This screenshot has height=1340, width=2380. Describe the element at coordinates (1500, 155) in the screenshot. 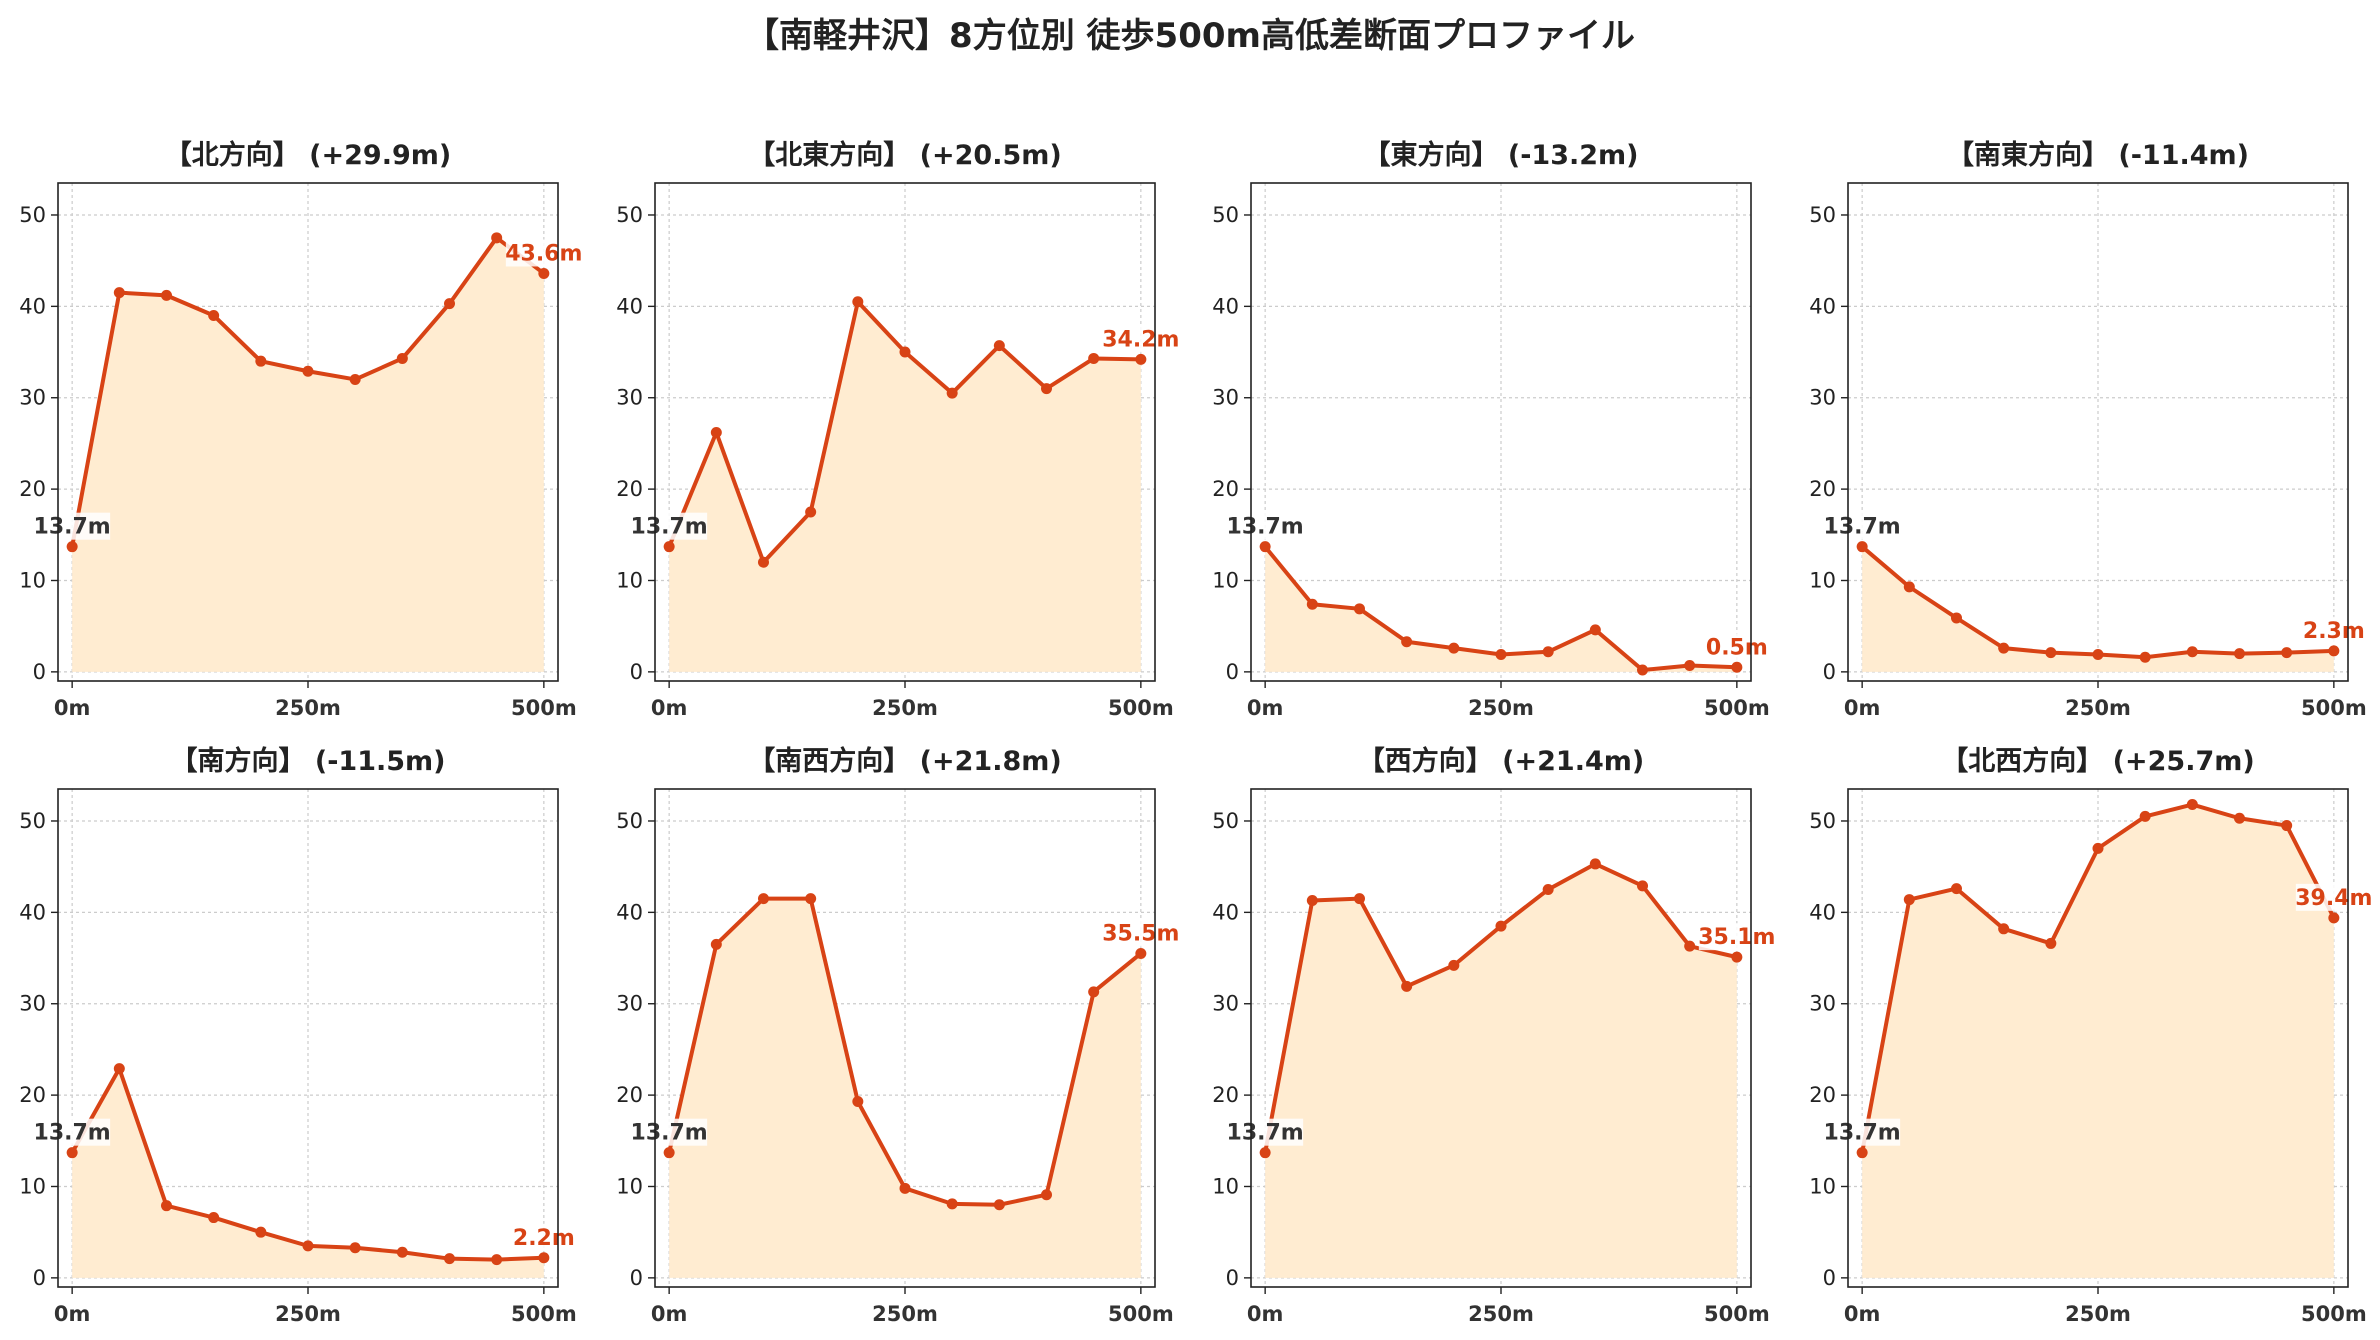

I see `panel-title: 【東方向】 (-13.2m)` at that location.